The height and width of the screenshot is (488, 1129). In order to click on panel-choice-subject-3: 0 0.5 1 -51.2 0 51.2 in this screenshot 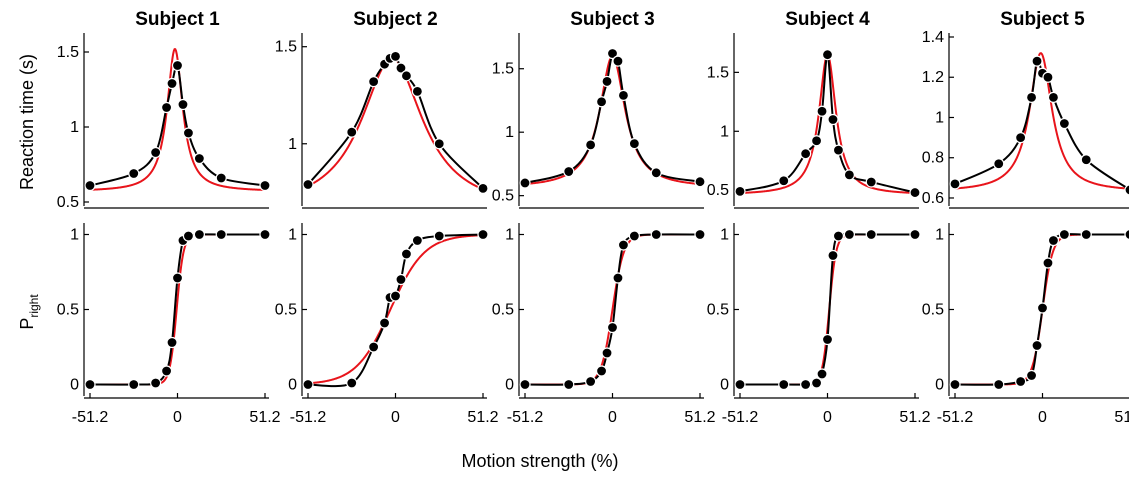, I will do `click(604, 324)`.